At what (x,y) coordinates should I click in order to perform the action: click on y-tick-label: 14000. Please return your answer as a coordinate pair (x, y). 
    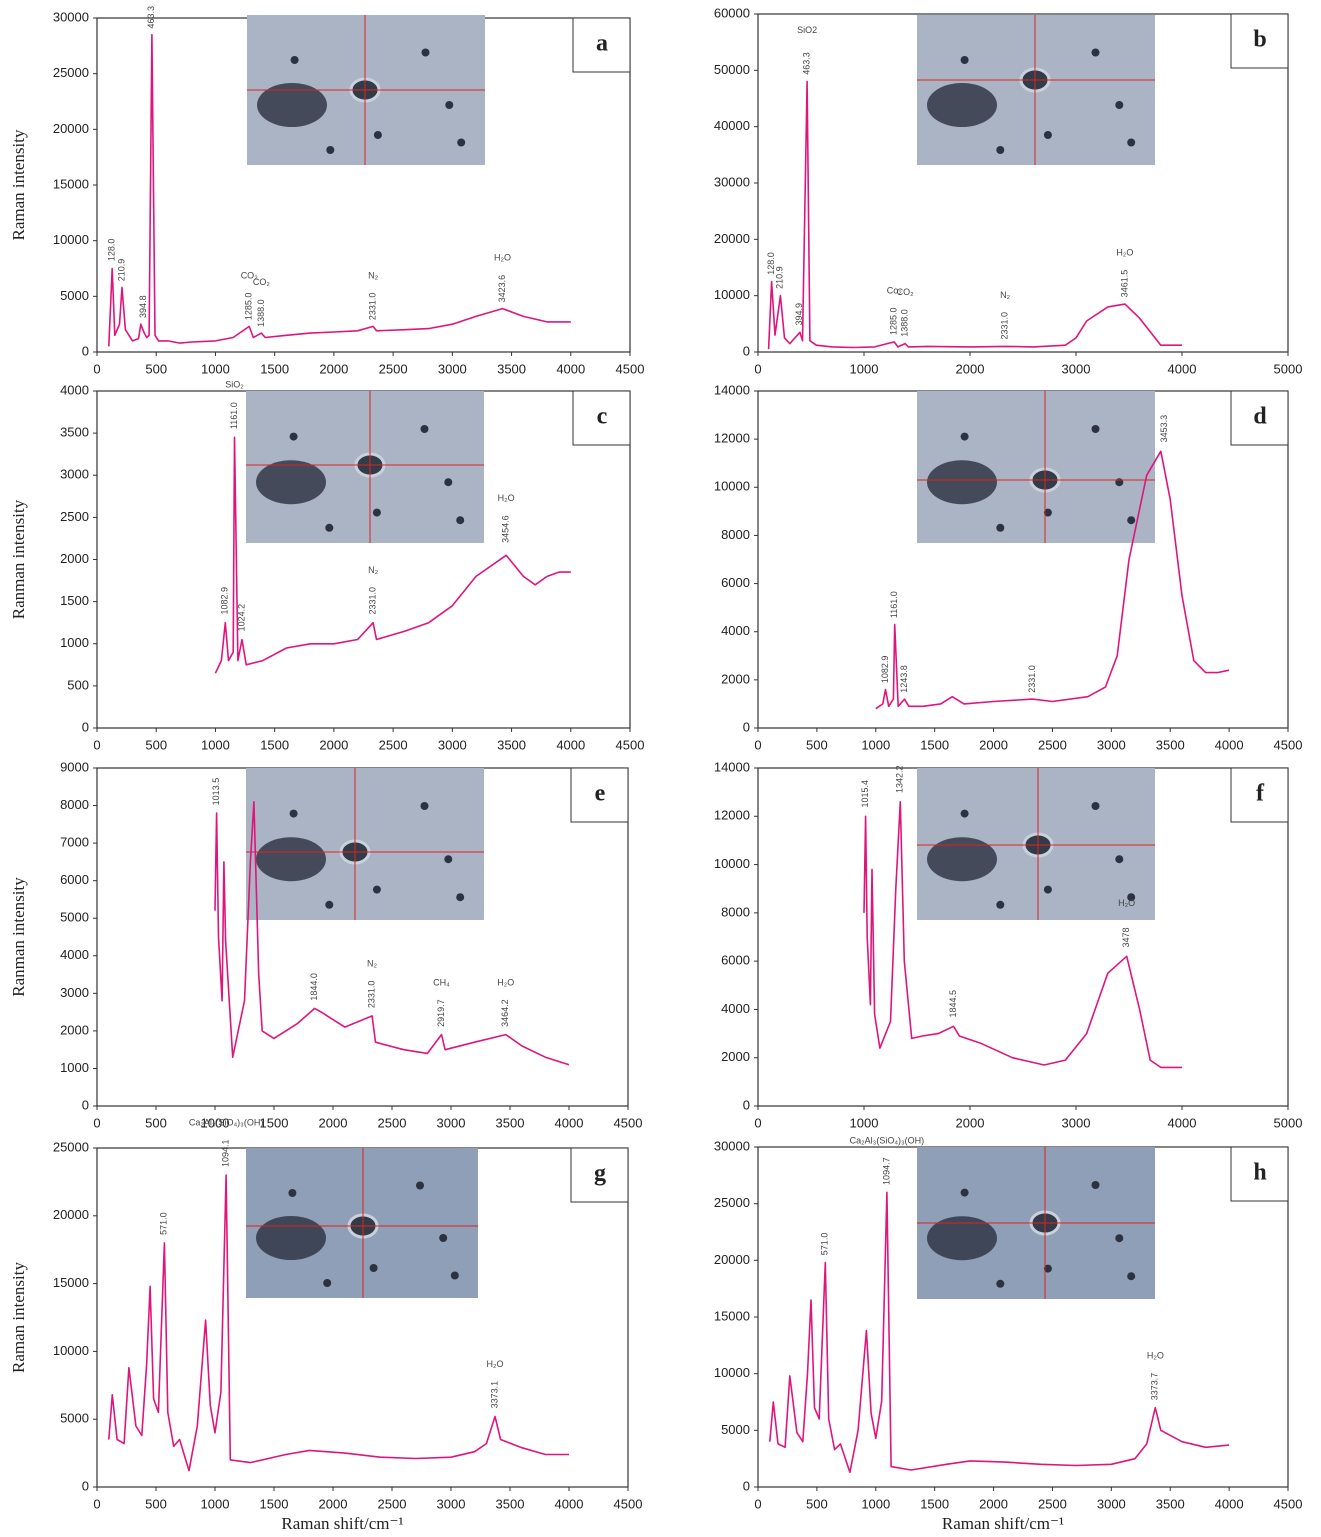
    Looking at the image, I should click on (732, 766).